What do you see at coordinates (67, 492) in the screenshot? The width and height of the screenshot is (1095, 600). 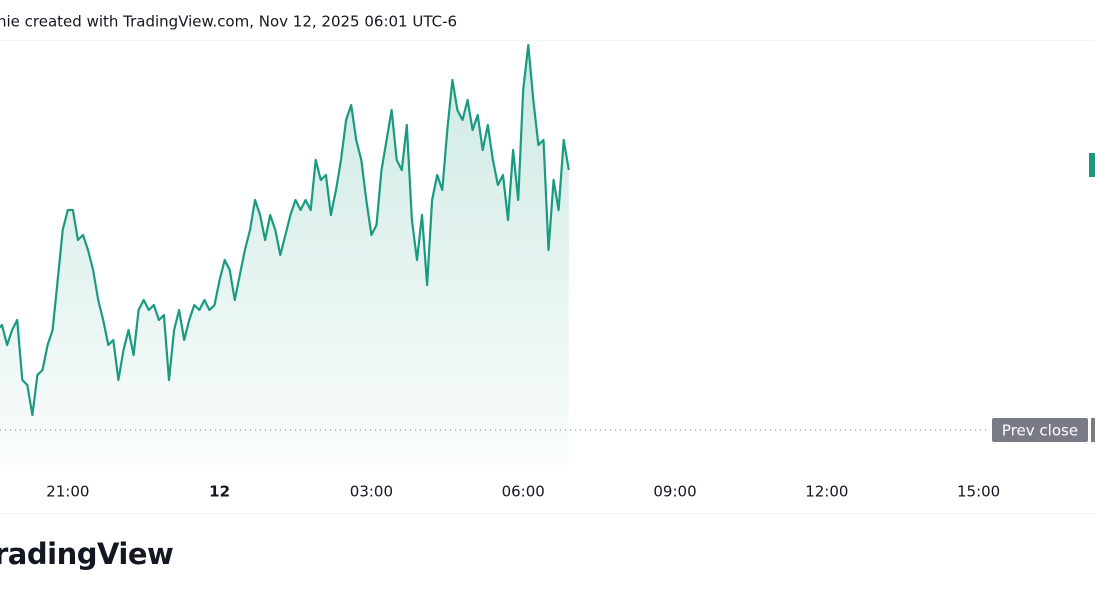 I see `x-tick-label: 21:00` at bounding box center [67, 492].